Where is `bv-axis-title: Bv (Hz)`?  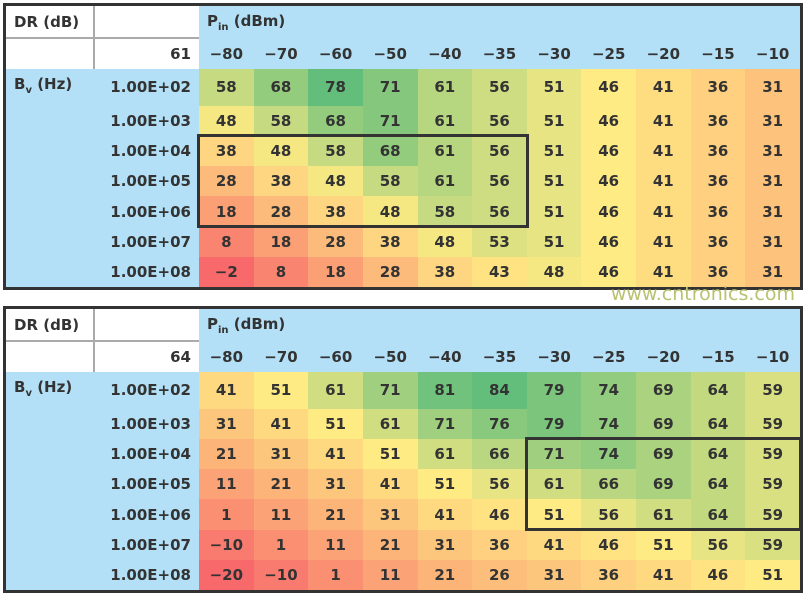
bv-axis-title: Bv (Hz) is located at coordinates (50, 390).